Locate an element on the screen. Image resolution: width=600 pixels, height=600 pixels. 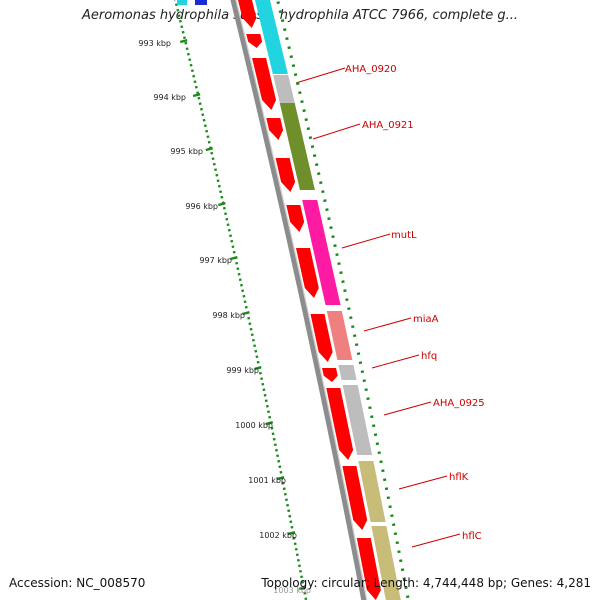
kbp-label: 1002 kbp is located at coordinates (278, 535).